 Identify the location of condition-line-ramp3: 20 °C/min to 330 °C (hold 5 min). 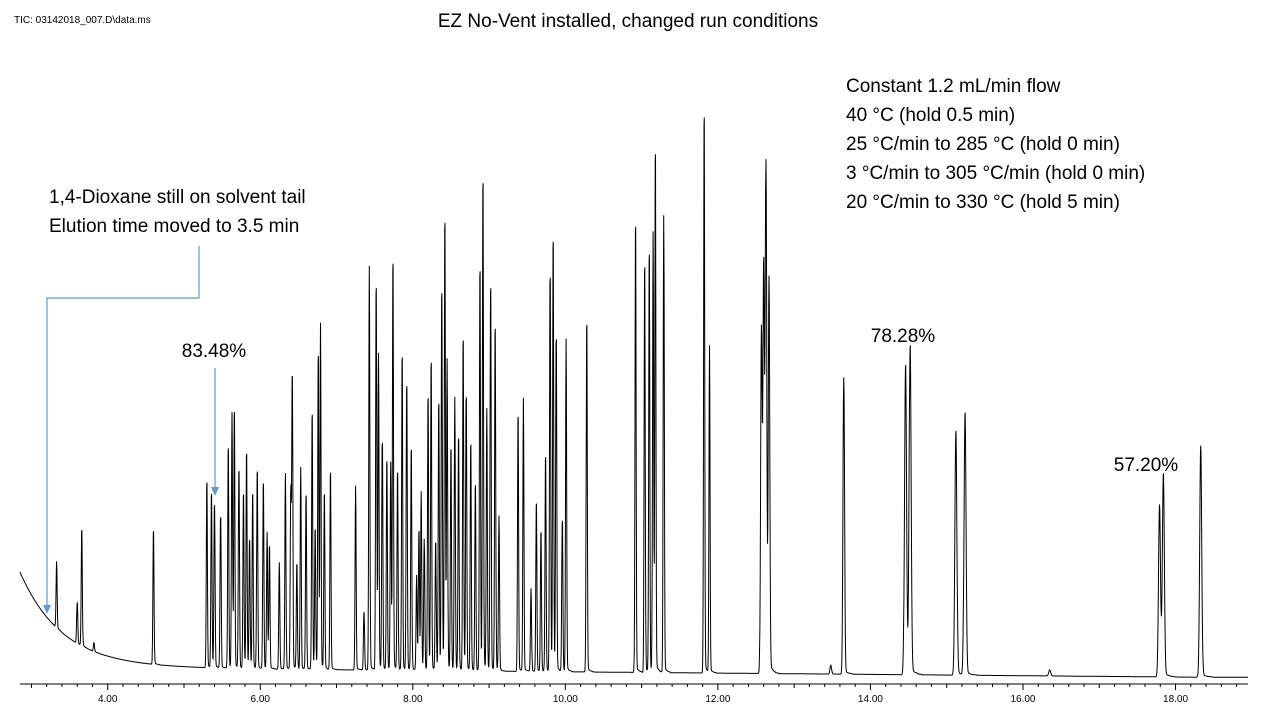
(983, 202).